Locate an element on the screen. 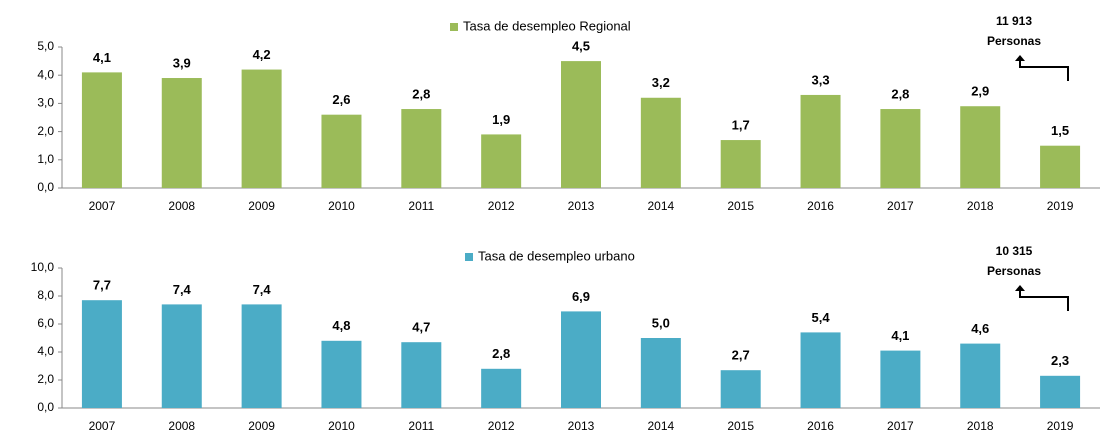 Image resolution: width=1109 pixels, height=433 pixels. value-label: 4,6 is located at coordinates (980, 328).